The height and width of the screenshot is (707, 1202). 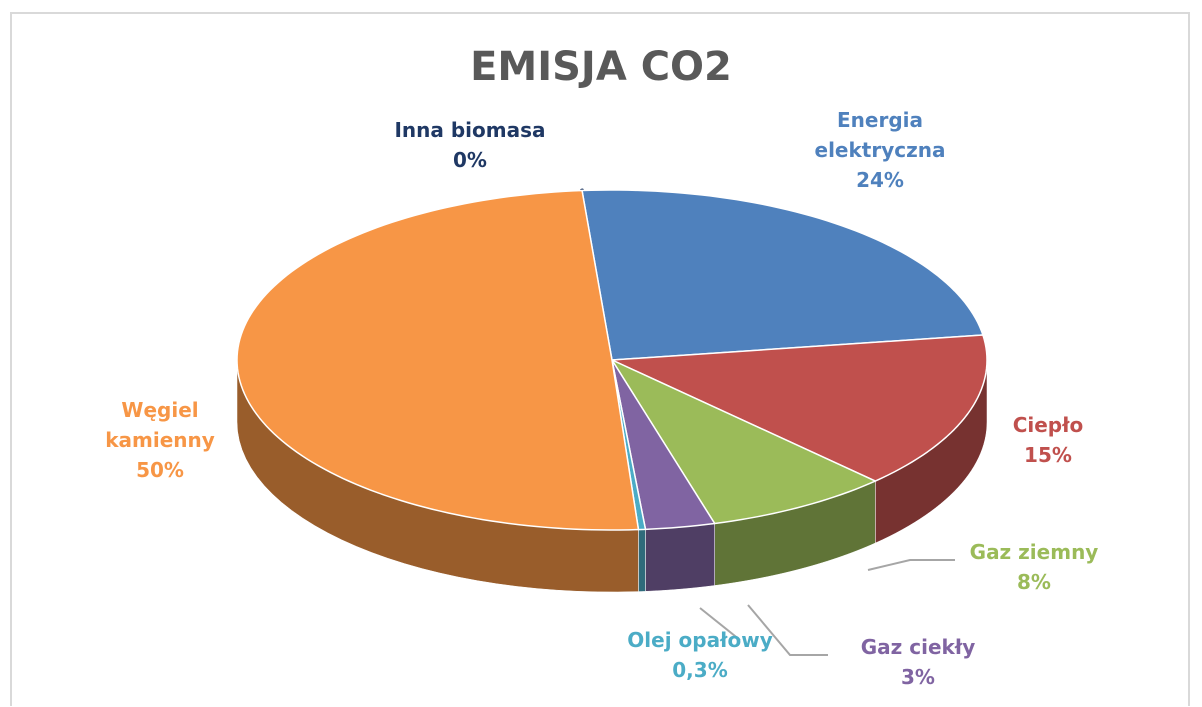 I want to click on data-label: Inna biomasa 0%, so click(x=469, y=145).